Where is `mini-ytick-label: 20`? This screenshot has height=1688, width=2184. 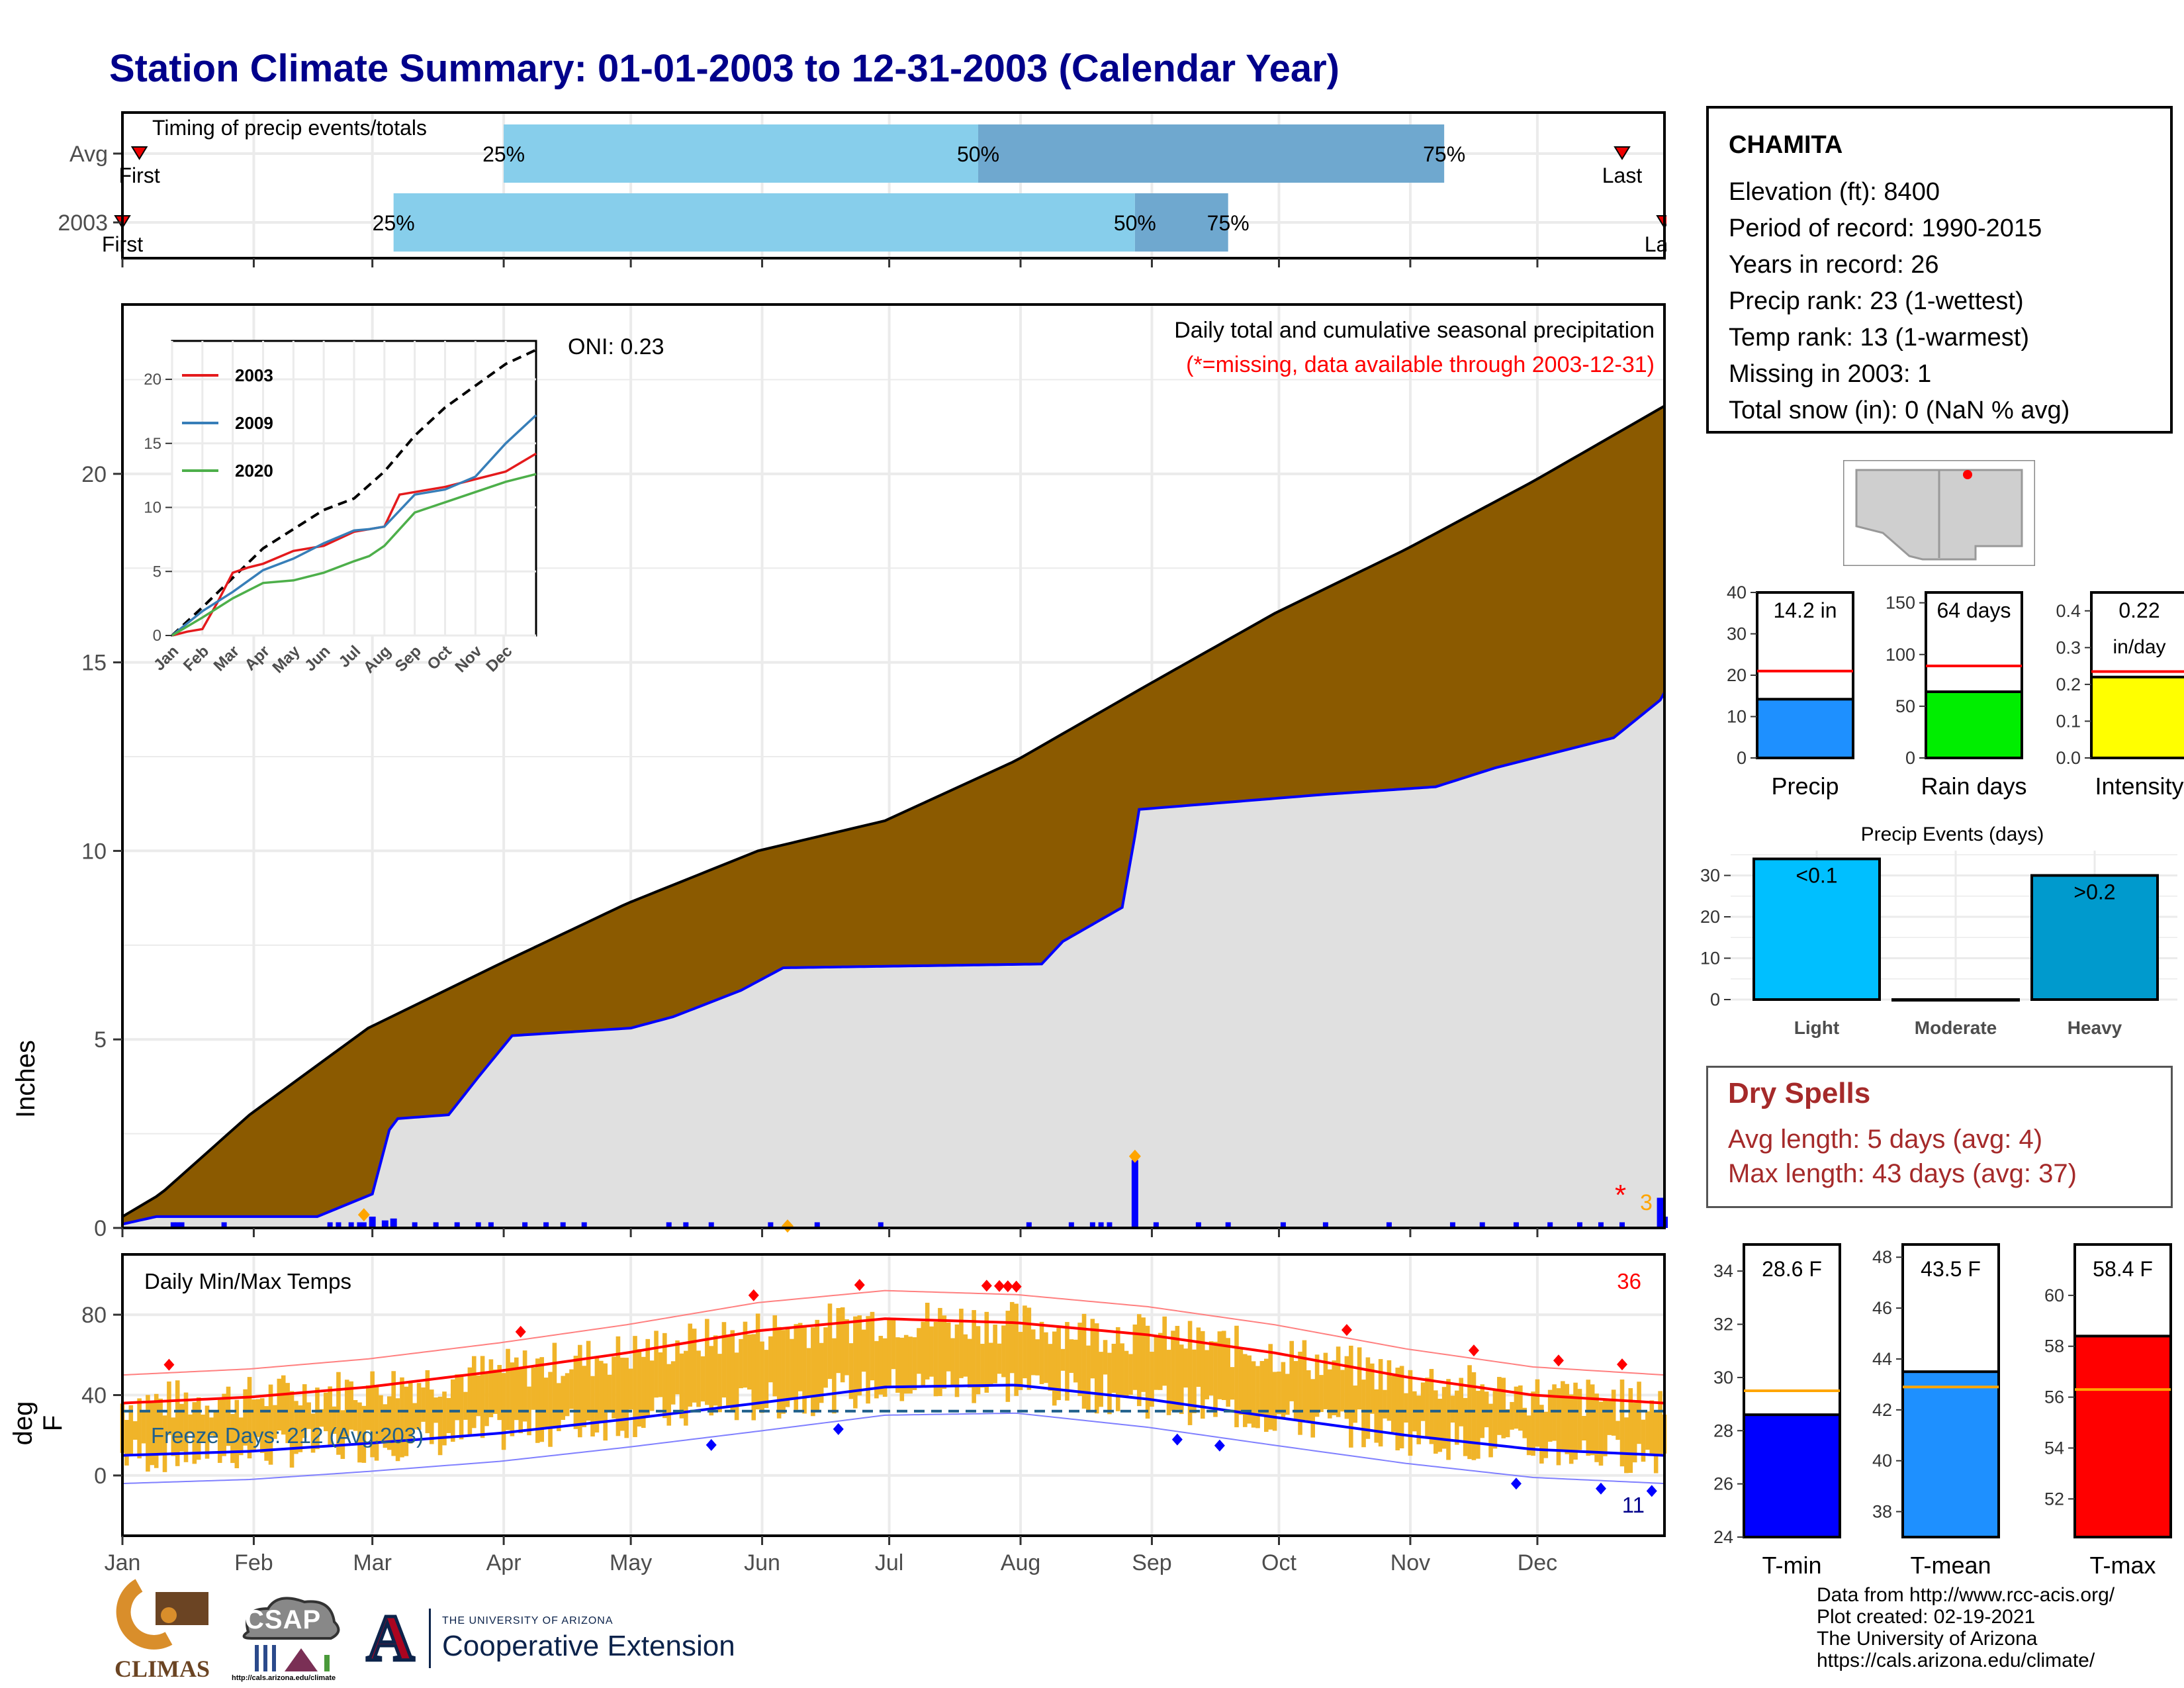
mini-ytick-label: 20 is located at coordinates (1737, 675).